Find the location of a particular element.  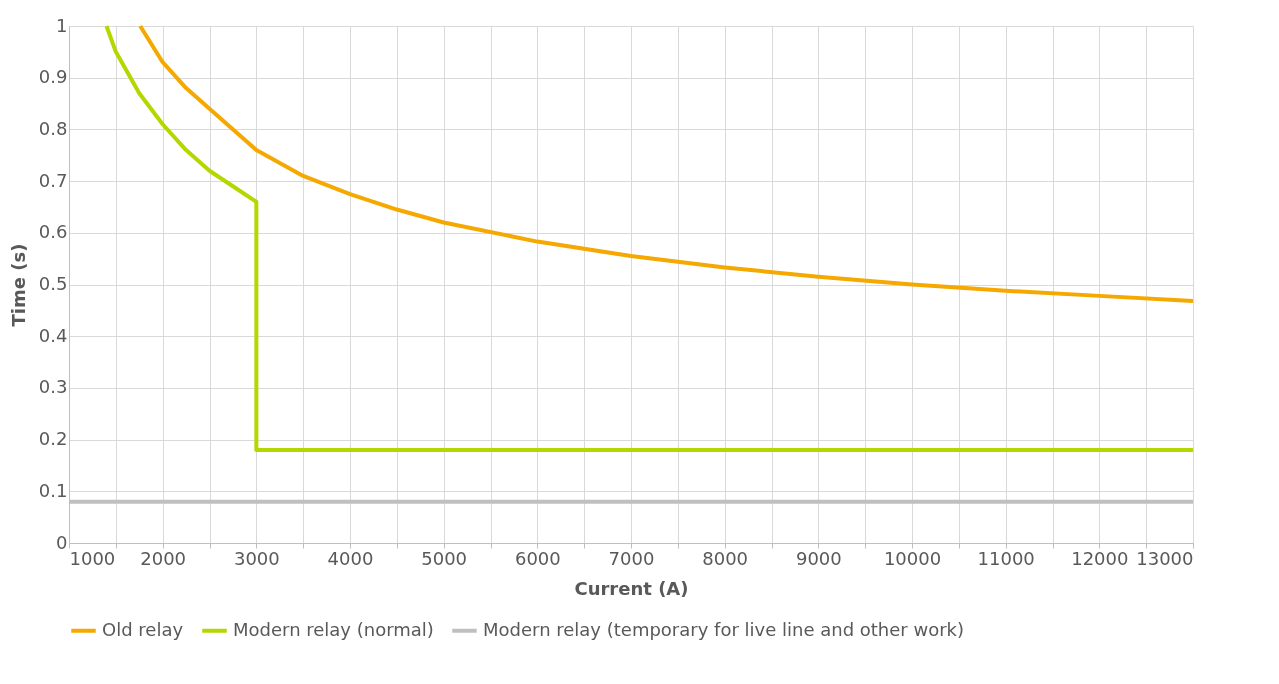

x-tick-label: 6000 is located at coordinates (537, 558).